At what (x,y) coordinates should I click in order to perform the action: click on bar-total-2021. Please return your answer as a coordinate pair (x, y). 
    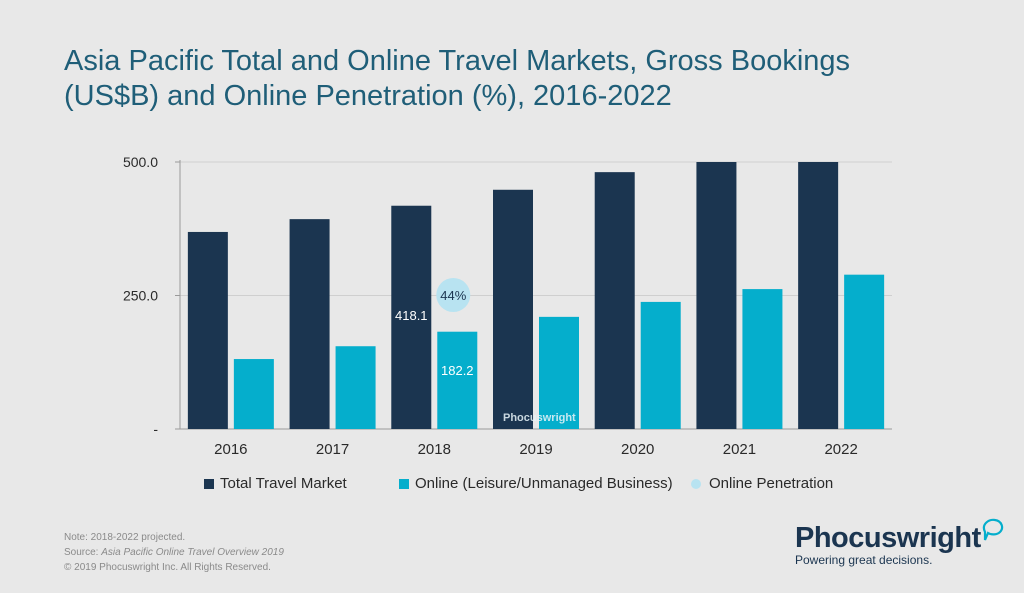
    Looking at the image, I should click on (716, 295).